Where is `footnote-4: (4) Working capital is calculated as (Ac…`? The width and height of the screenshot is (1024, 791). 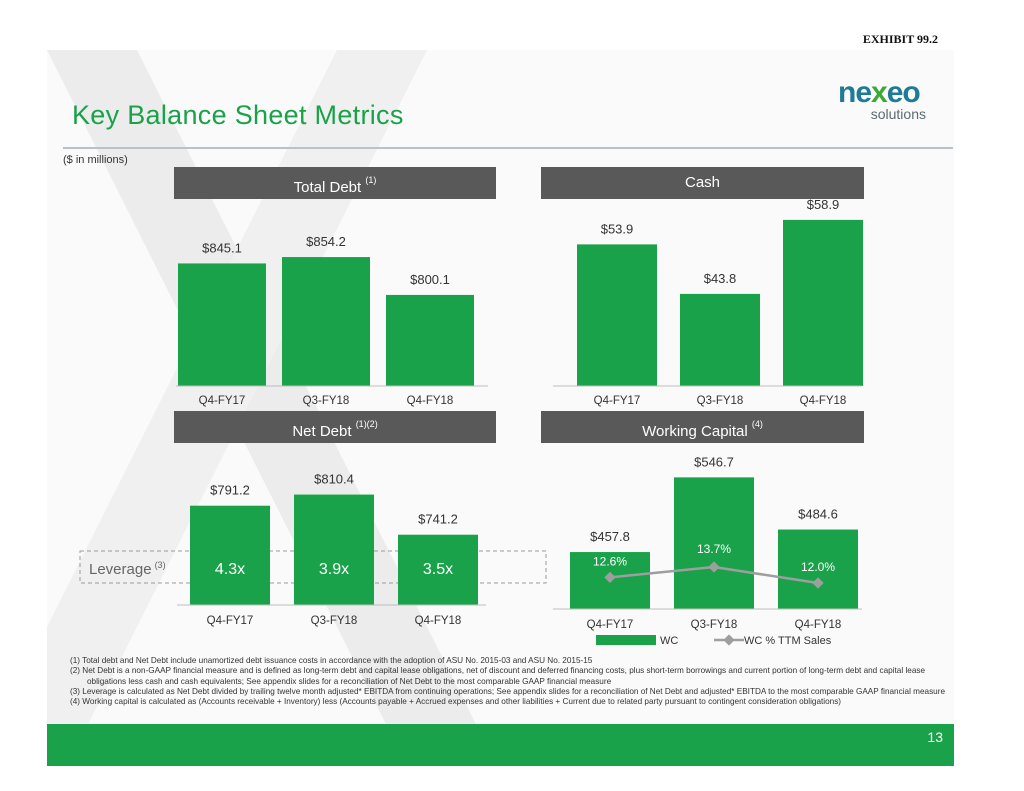
footnote-4: (4) Working capital is calculated as (Ac… is located at coordinates (456, 702).